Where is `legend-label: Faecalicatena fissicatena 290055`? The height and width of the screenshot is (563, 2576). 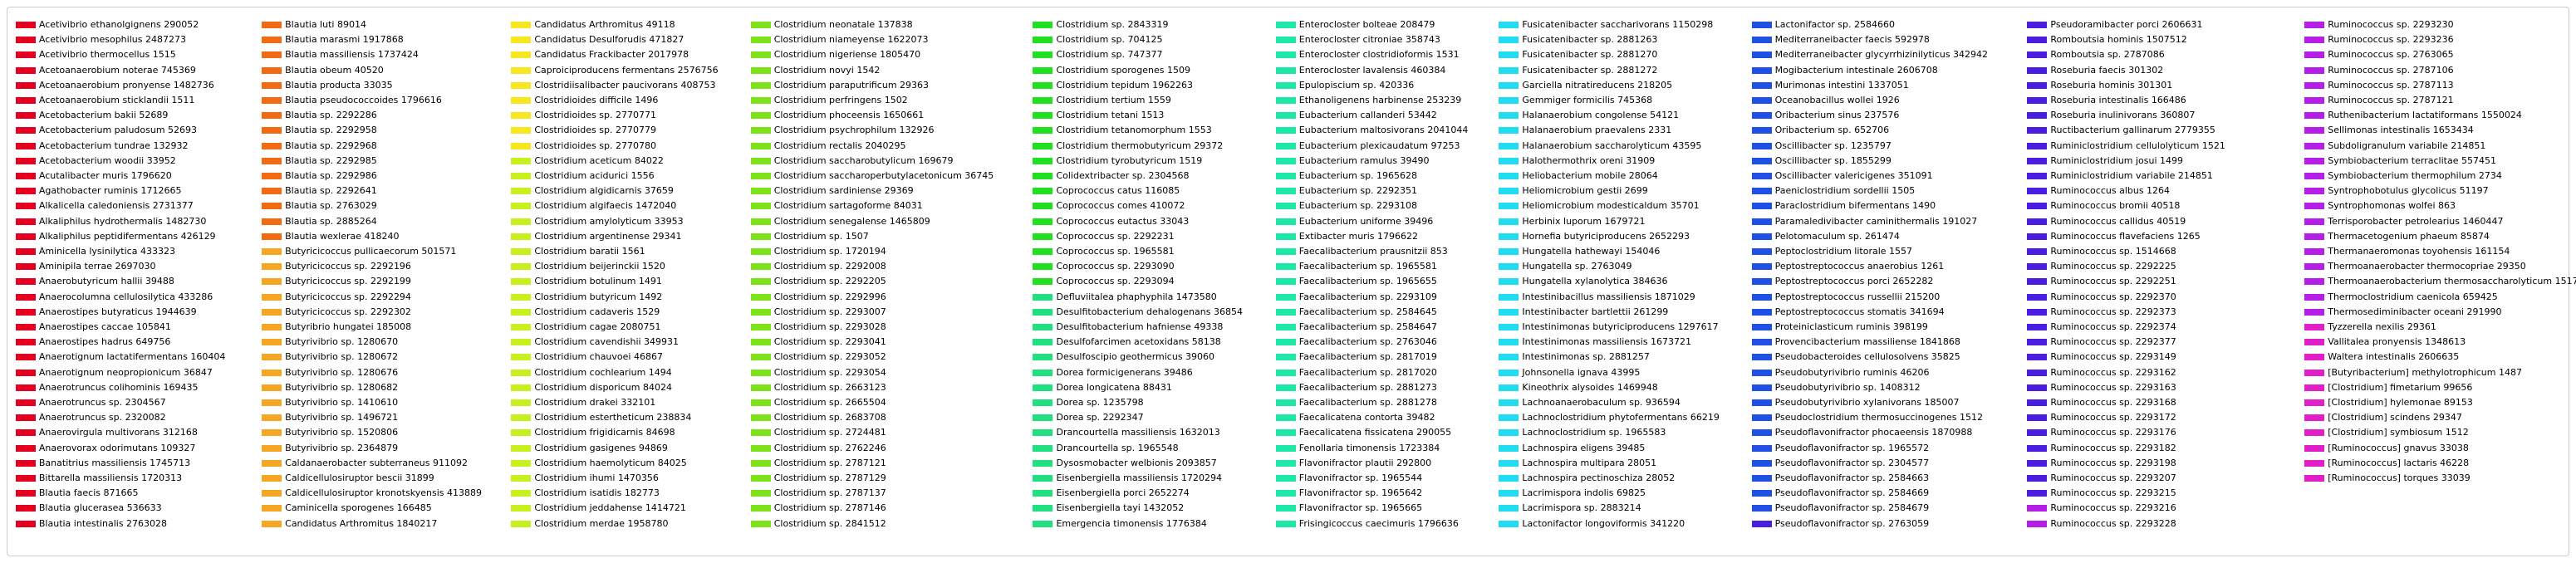 legend-label: Faecalicatena fissicatena 290055 is located at coordinates (1375, 432).